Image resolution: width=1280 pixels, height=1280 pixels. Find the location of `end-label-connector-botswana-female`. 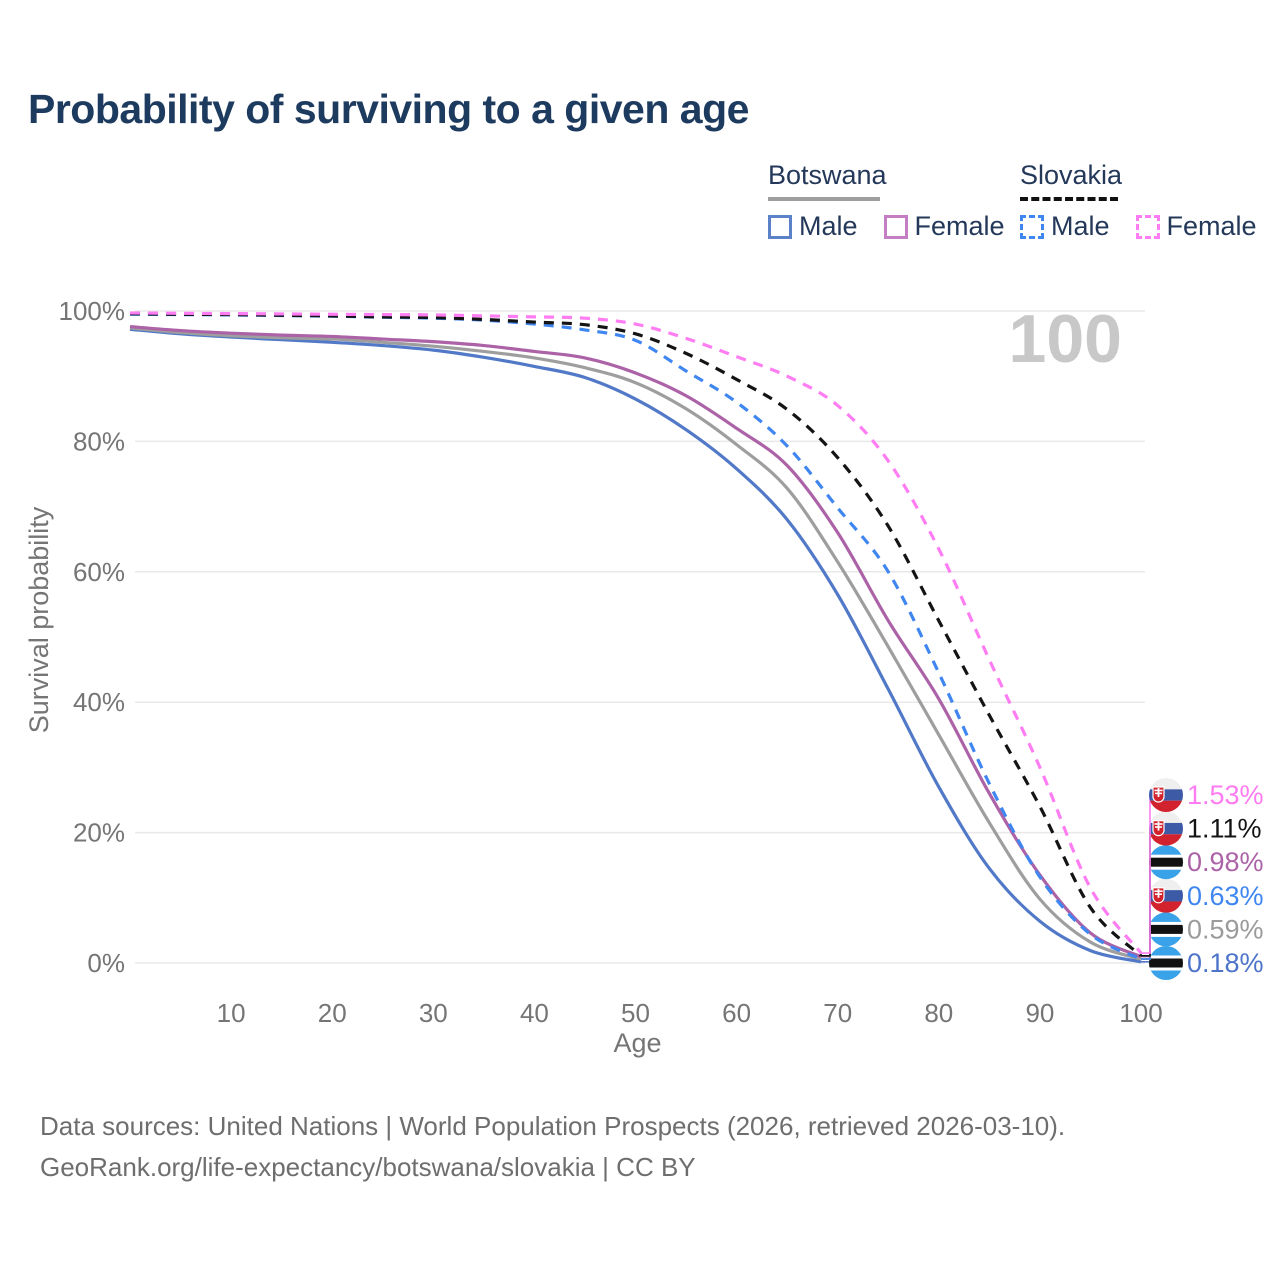

end-label-connector-botswana-female is located at coordinates (1148, 909).